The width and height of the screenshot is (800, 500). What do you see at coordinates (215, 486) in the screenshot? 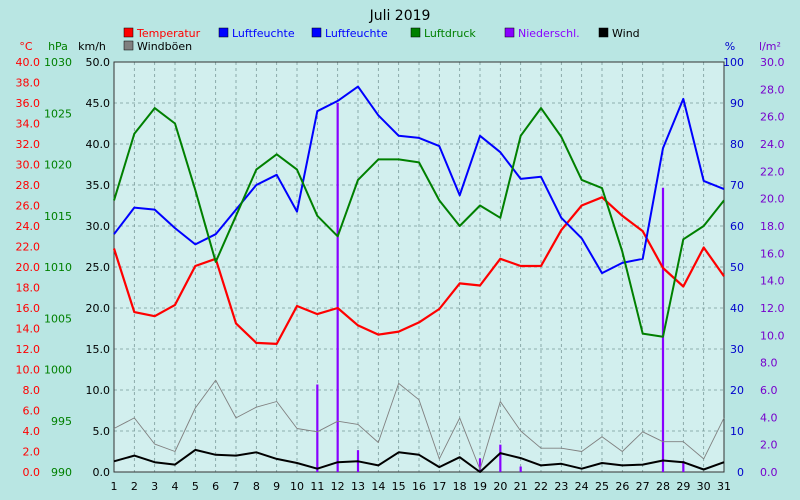
I see `x-tick-label: 6` at bounding box center [215, 486].